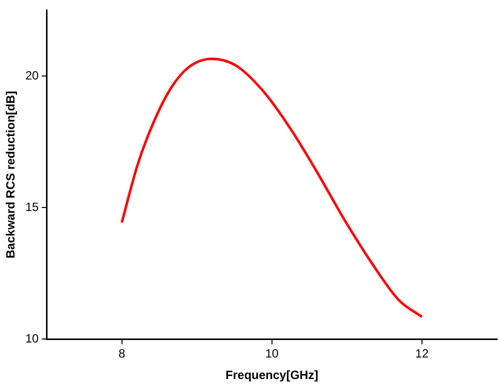 This screenshot has width=498, height=387. I want to click on x-tick-label: 12, so click(422, 353).